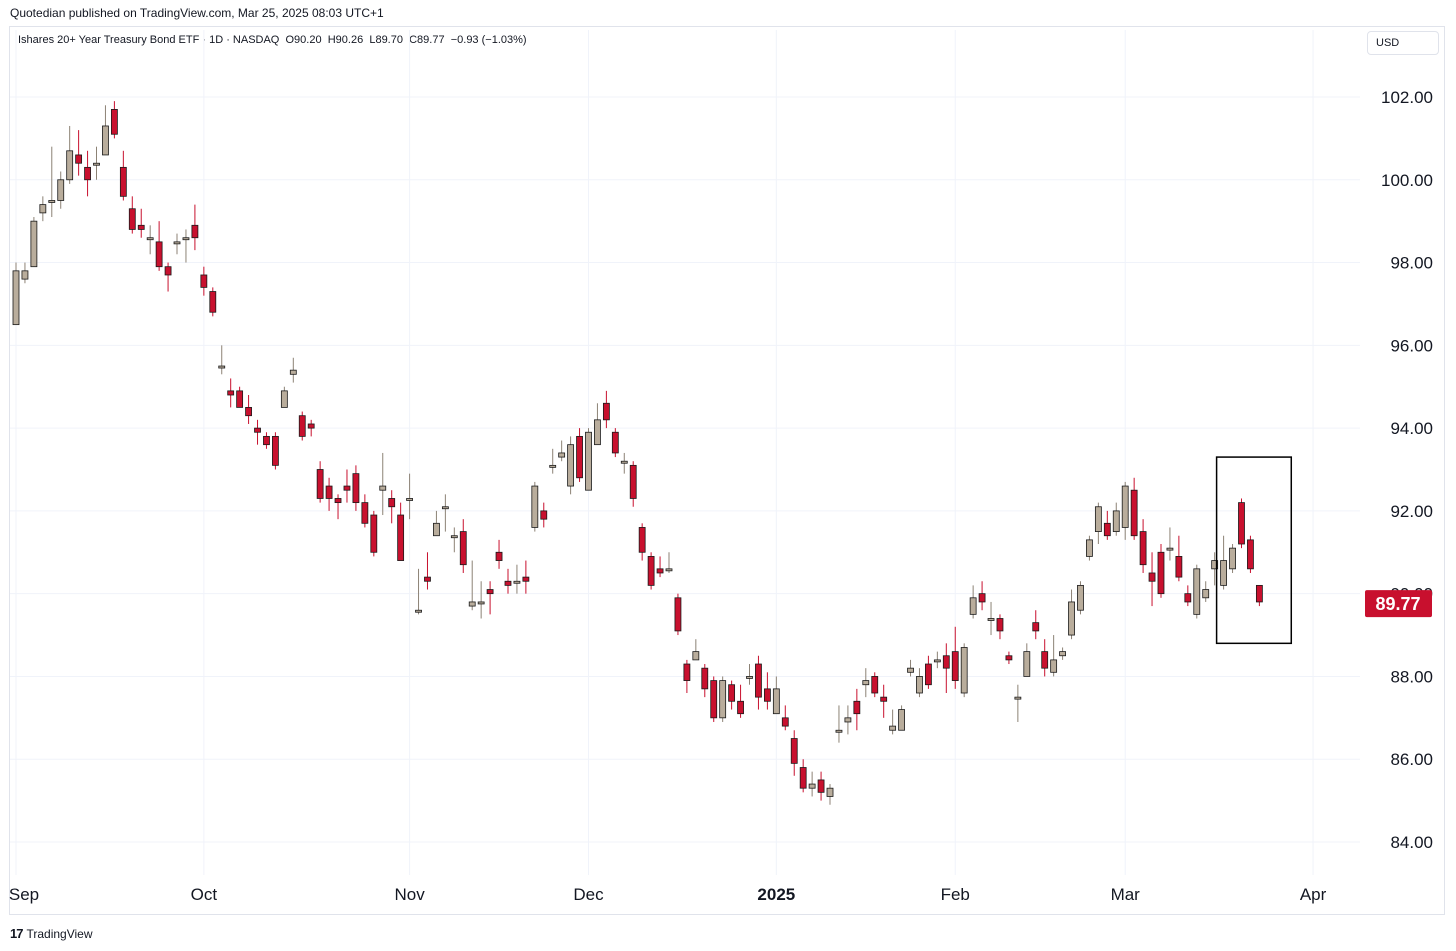  I want to click on tradingview-brand: TradingView, so click(59, 933).